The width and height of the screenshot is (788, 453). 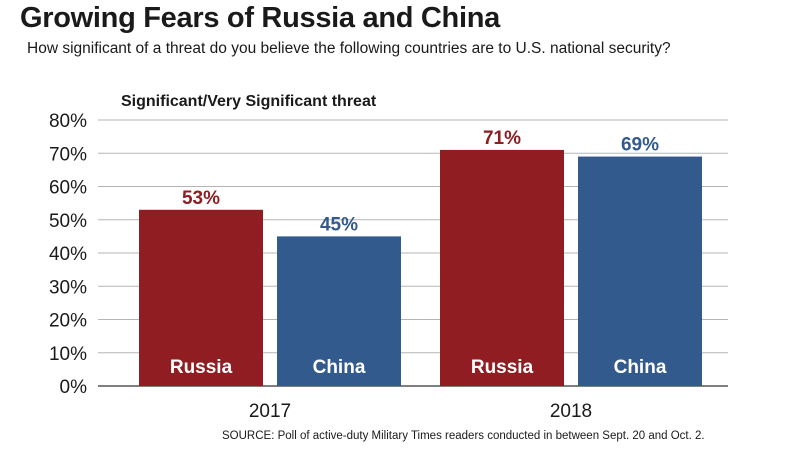 What do you see at coordinates (68, 321) in the screenshot?
I see `y-tick-label: 20%` at bounding box center [68, 321].